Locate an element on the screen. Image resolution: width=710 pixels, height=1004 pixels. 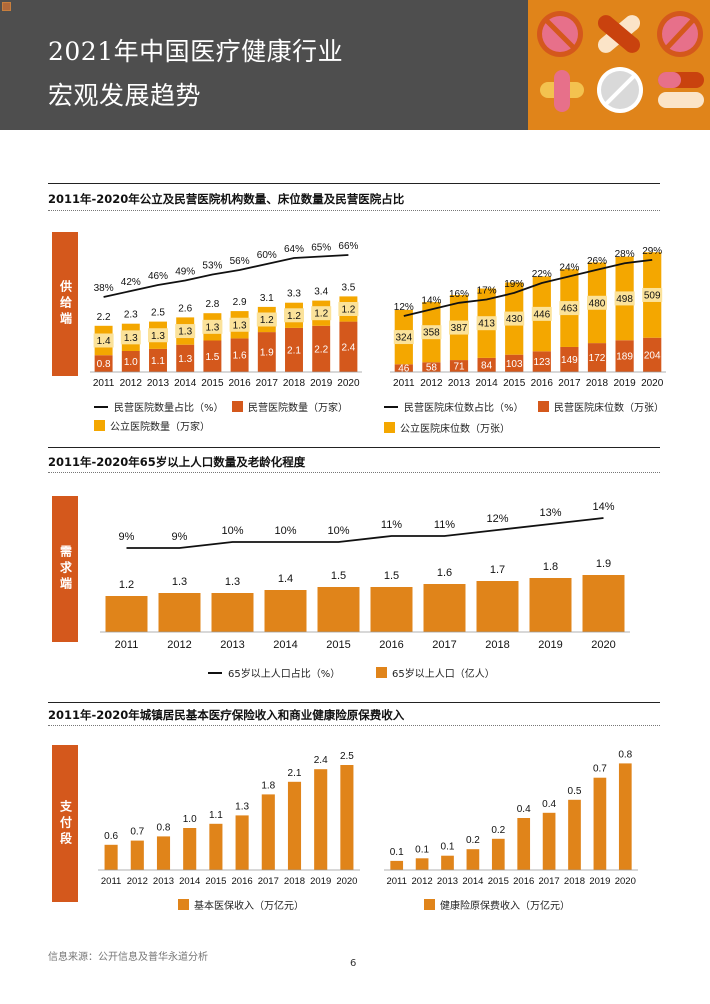
bar-total-label: 2.3 is located at coordinates (131, 315).